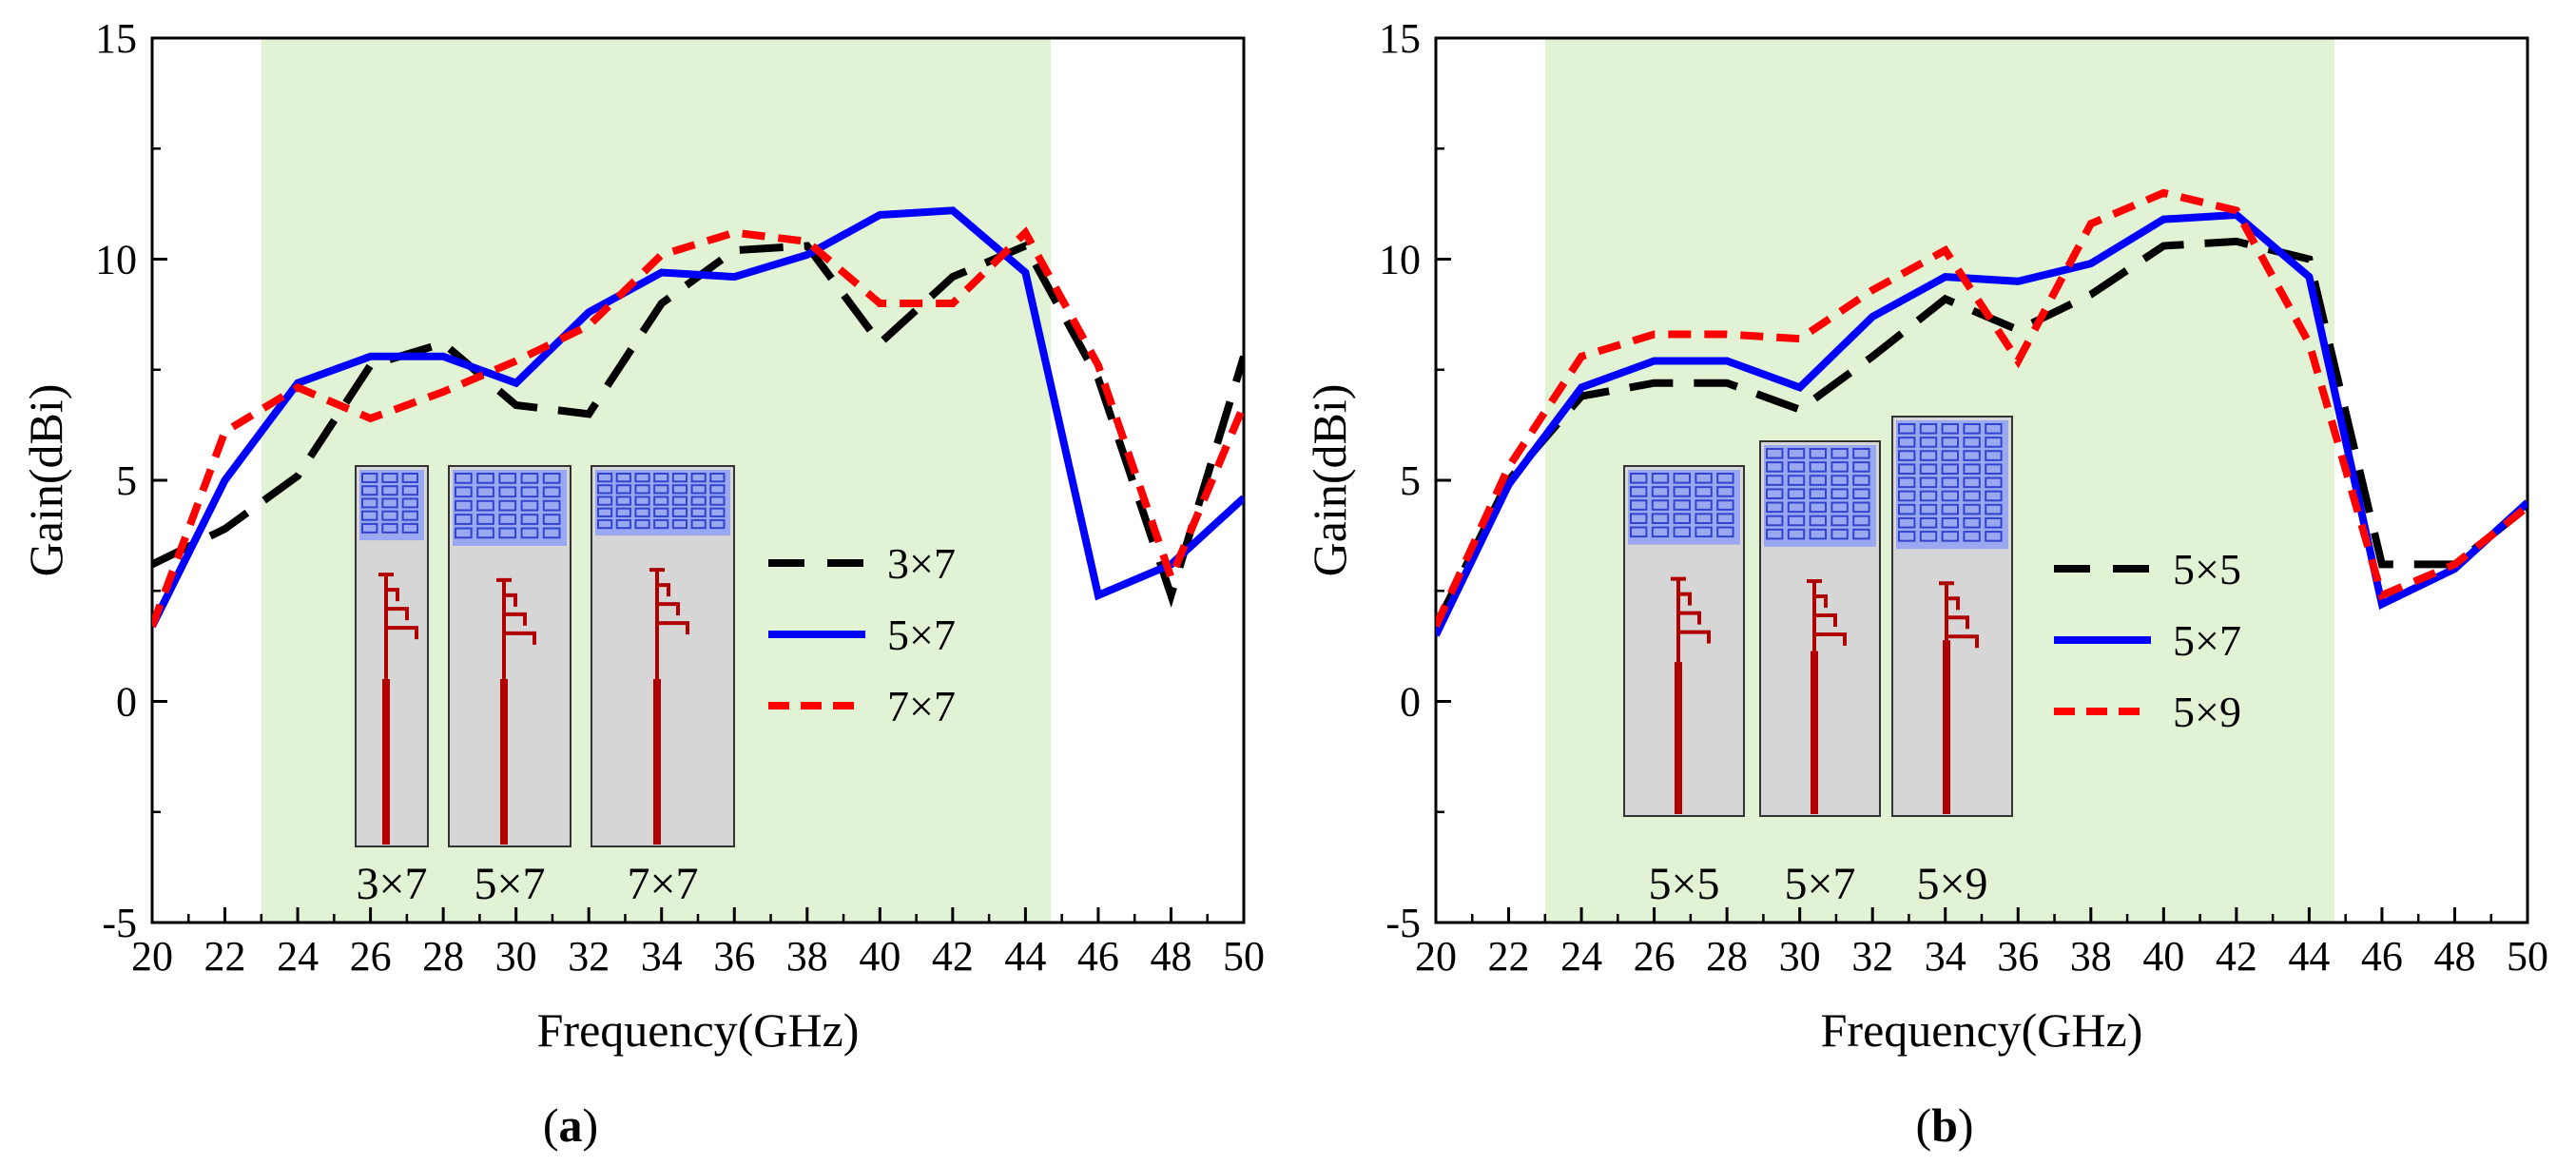 The width and height of the screenshot is (2576, 1166). What do you see at coordinates (1923, 1125) in the screenshot?
I see `panel-label-open: (` at bounding box center [1923, 1125].